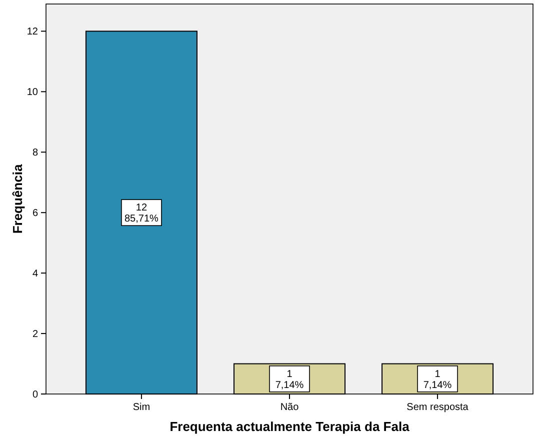 This screenshot has width=535, height=439. Describe the element at coordinates (35, 395) in the screenshot. I see `y-tick-label: 0` at that location.